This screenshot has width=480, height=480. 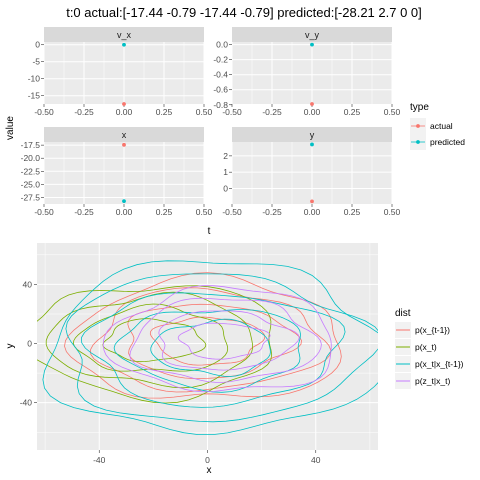 I want to click on facet-strip-label: v_x, so click(x=124, y=35).